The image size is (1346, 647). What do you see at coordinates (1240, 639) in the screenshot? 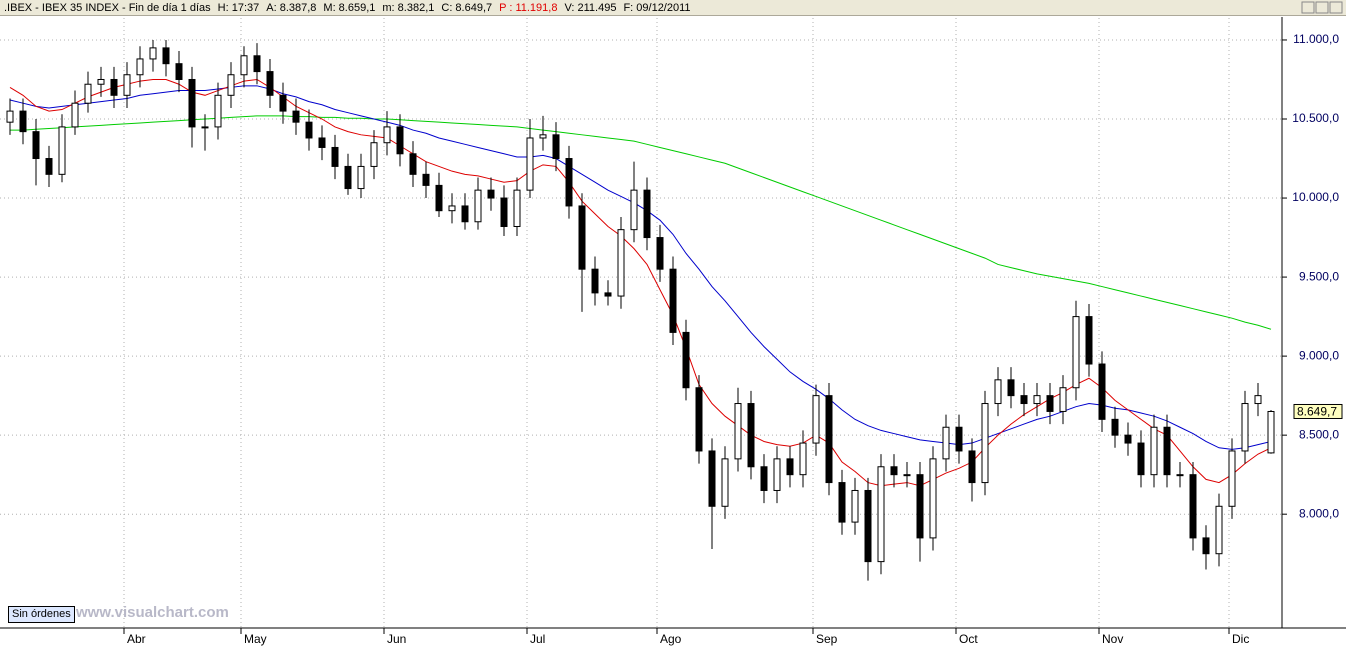
I see `x-tick-label: Dic` at bounding box center [1240, 639].